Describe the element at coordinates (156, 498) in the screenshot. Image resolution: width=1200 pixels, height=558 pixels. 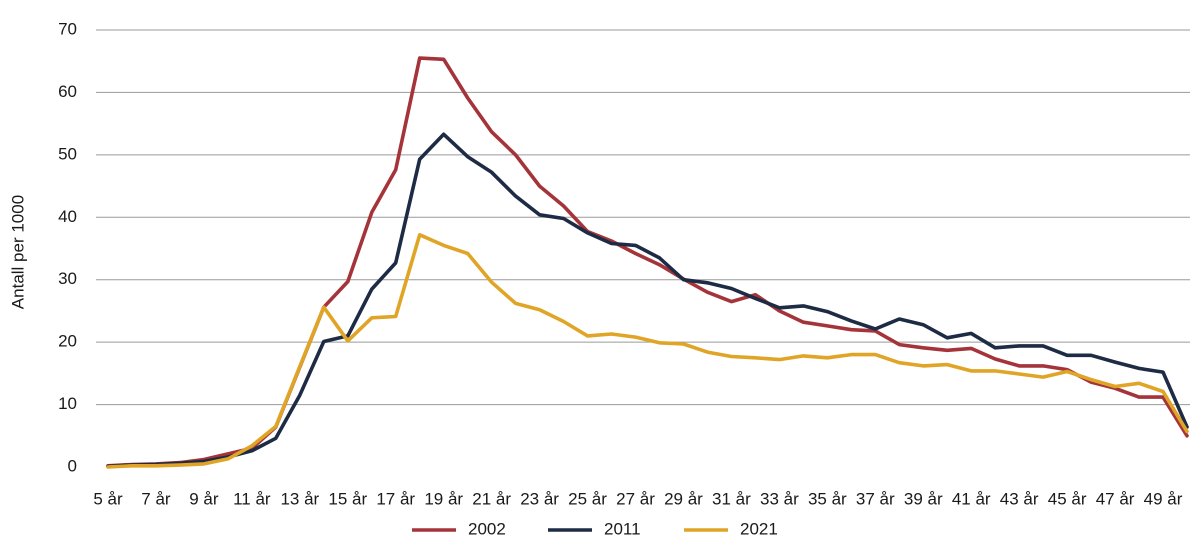
I see `x-tick-label: 7 år` at that location.